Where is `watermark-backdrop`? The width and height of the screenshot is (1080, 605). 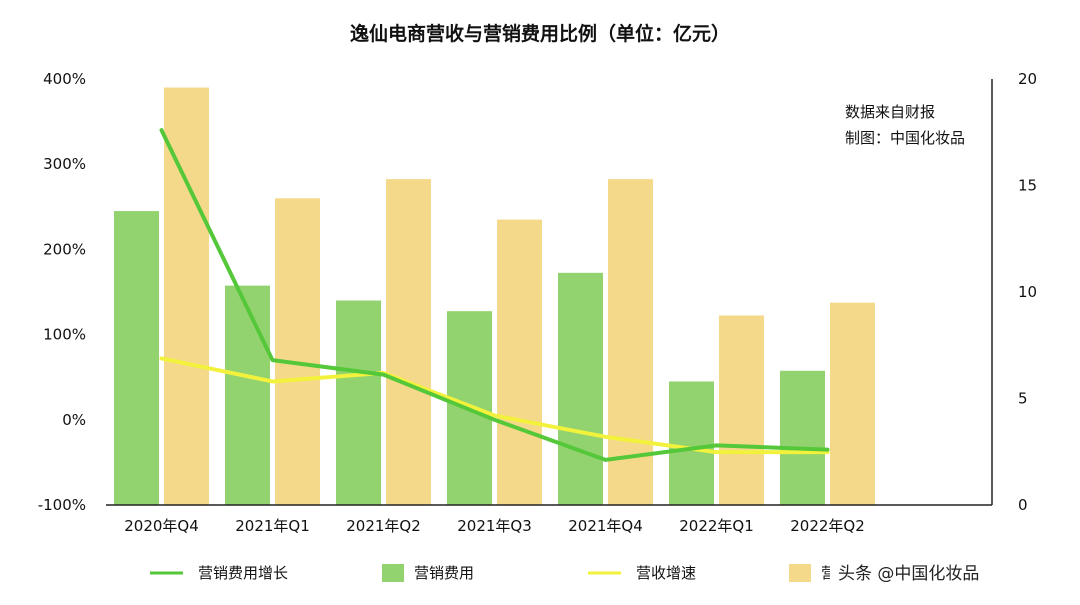 watermark-backdrop is located at coordinates (955, 572).